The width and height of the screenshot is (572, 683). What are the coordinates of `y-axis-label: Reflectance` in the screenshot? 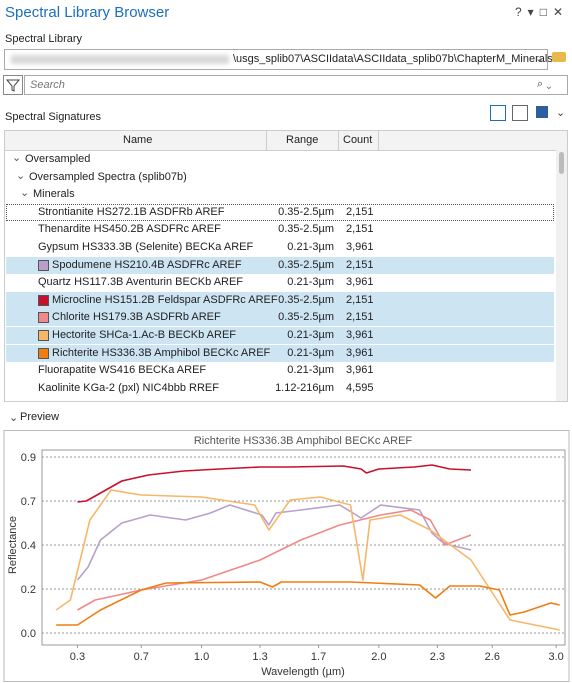 It's located at (13, 545).